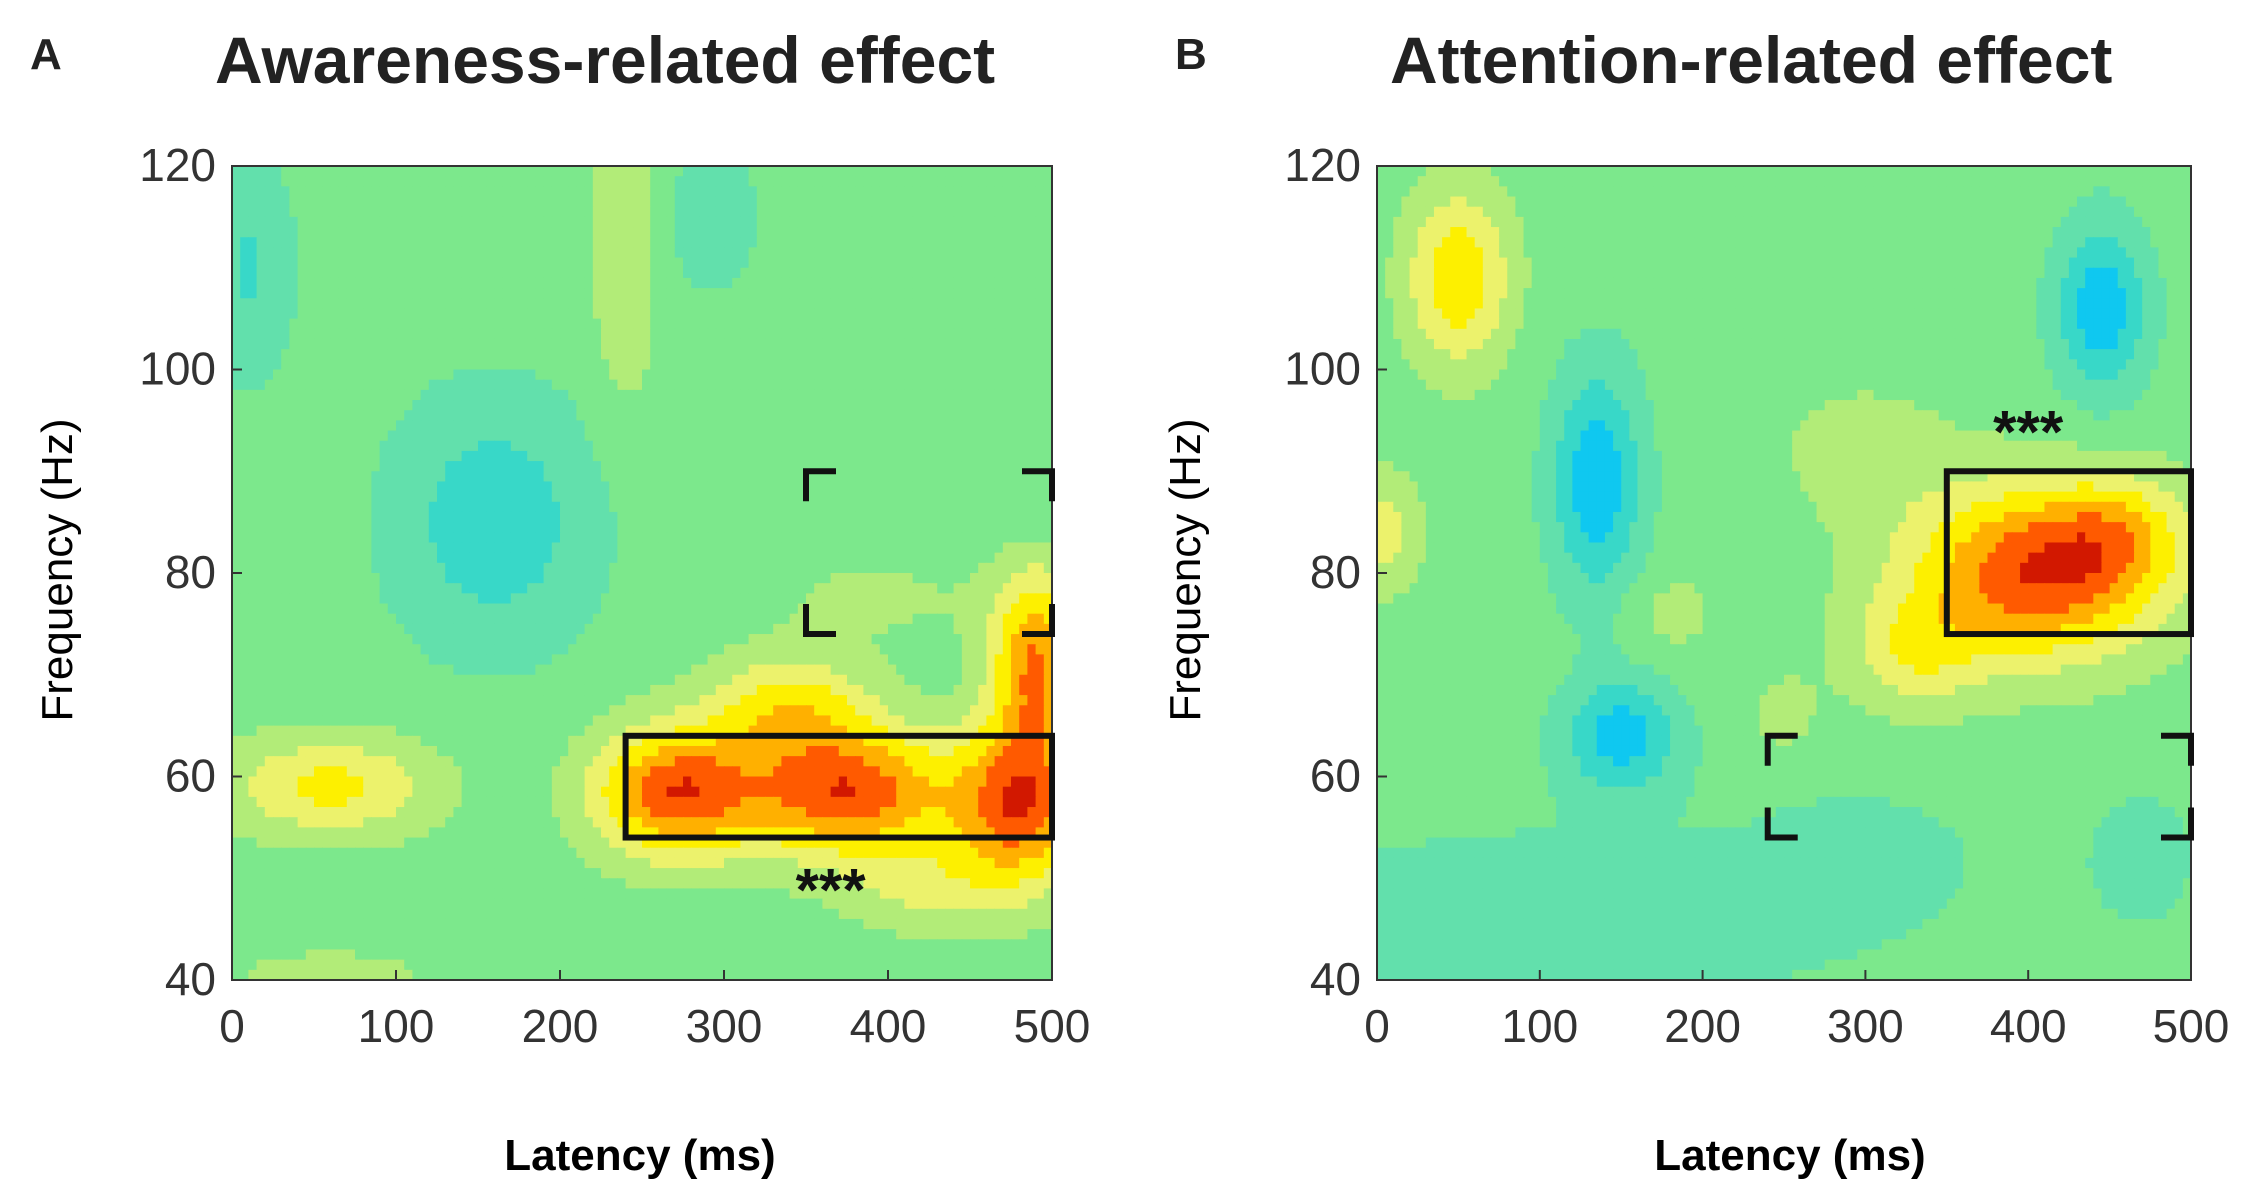 This screenshot has width=2253, height=1204. What do you see at coordinates (1751, 60) in the screenshot?
I see `panel-title: Attention-related effect` at bounding box center [1751, 60].